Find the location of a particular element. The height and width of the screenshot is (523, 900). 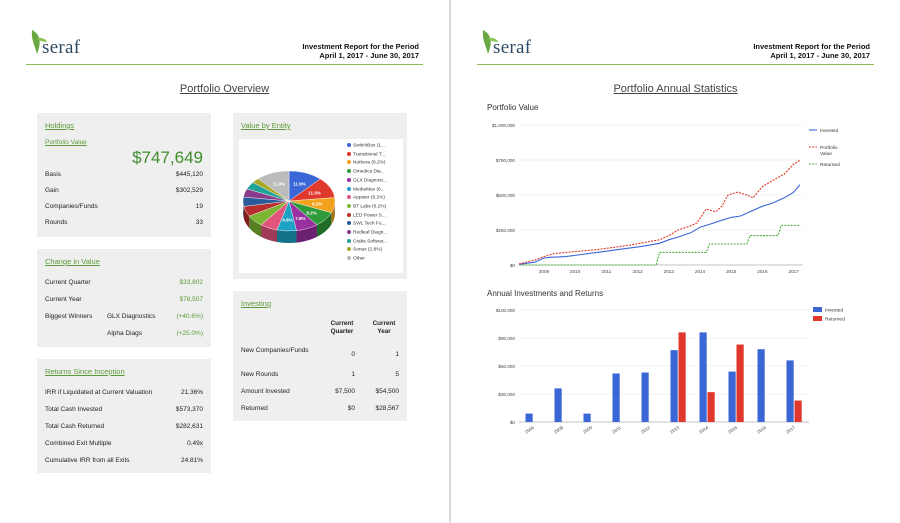

pie-slice-label: 11.9% is located at coordinates (299, 184).